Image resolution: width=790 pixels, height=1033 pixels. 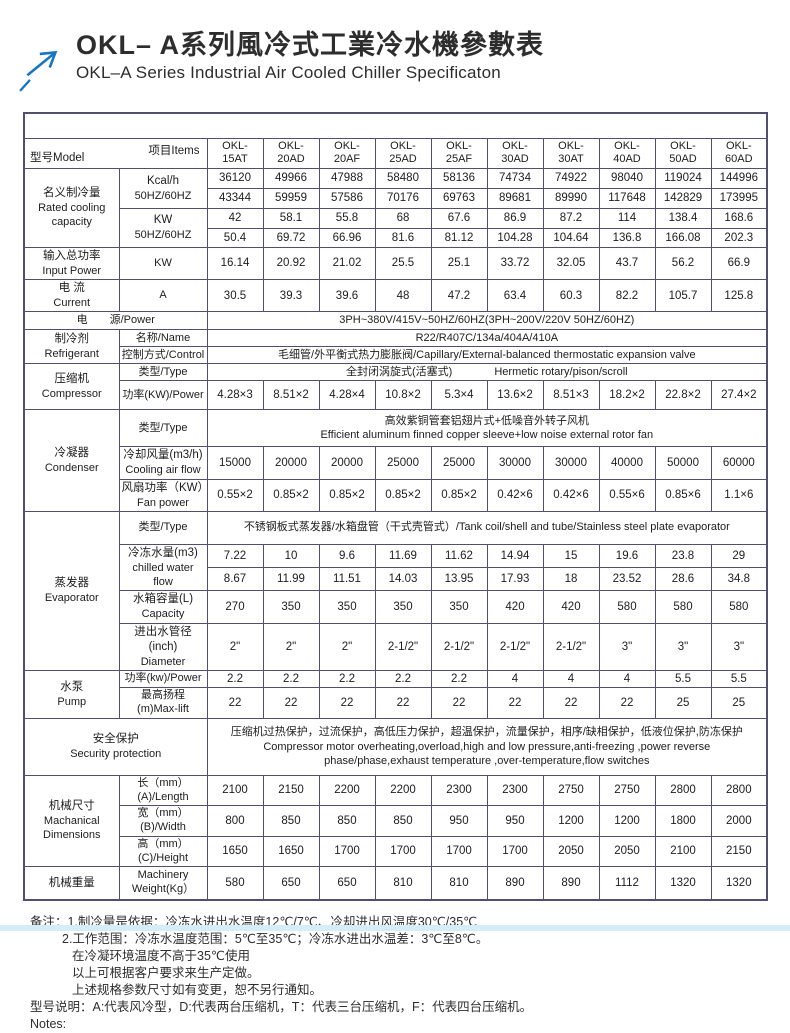 I want to click on value-cell: 19.6, so click(x=627, y=556).